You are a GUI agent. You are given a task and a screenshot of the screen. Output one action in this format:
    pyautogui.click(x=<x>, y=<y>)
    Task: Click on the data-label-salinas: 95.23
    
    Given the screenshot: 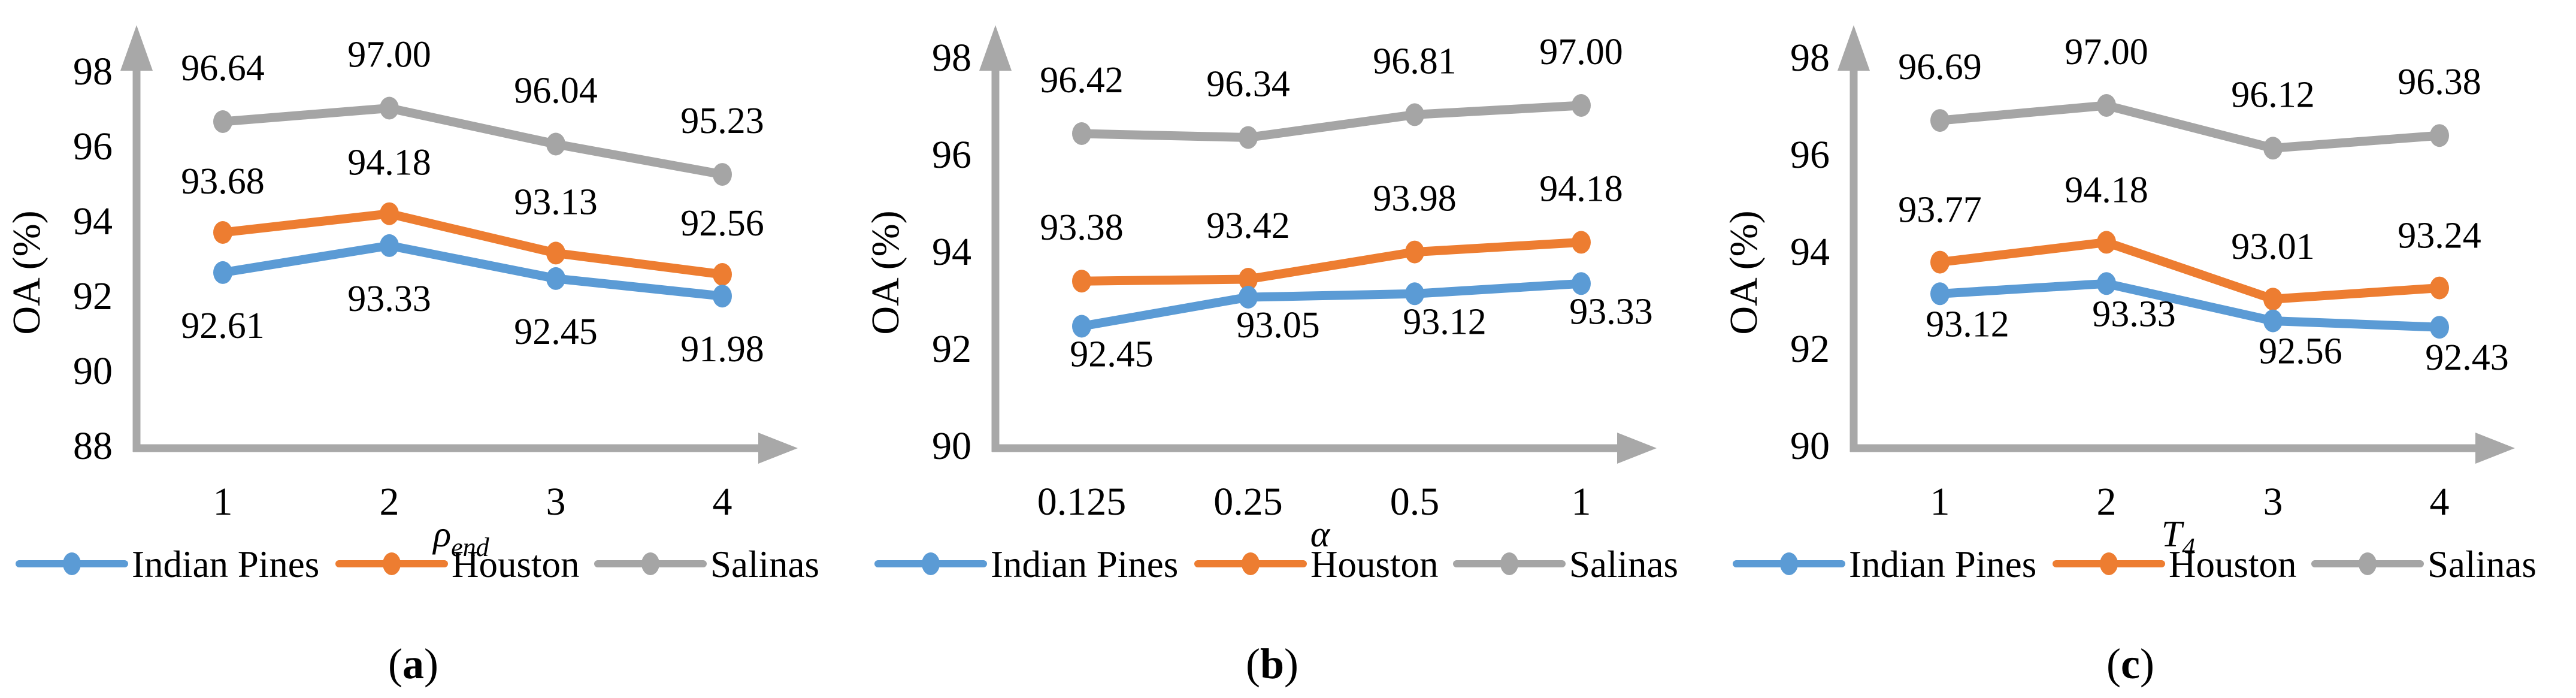 What is the action you would take?
    pyautogui.click(x=722, y=121)
    